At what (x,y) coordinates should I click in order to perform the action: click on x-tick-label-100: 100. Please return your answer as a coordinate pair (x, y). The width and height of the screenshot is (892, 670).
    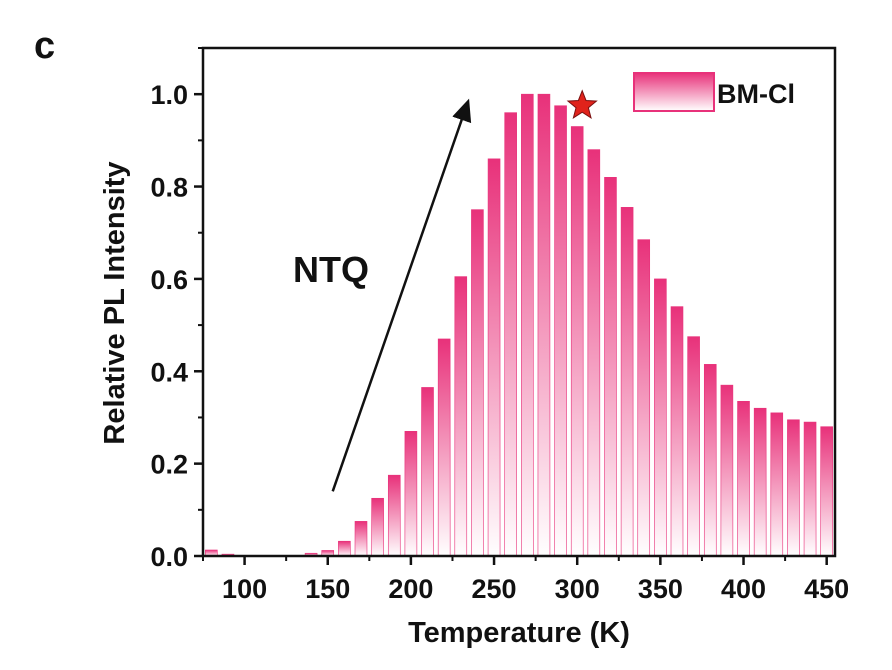
    Looking at the image, I should click on (244, 589).